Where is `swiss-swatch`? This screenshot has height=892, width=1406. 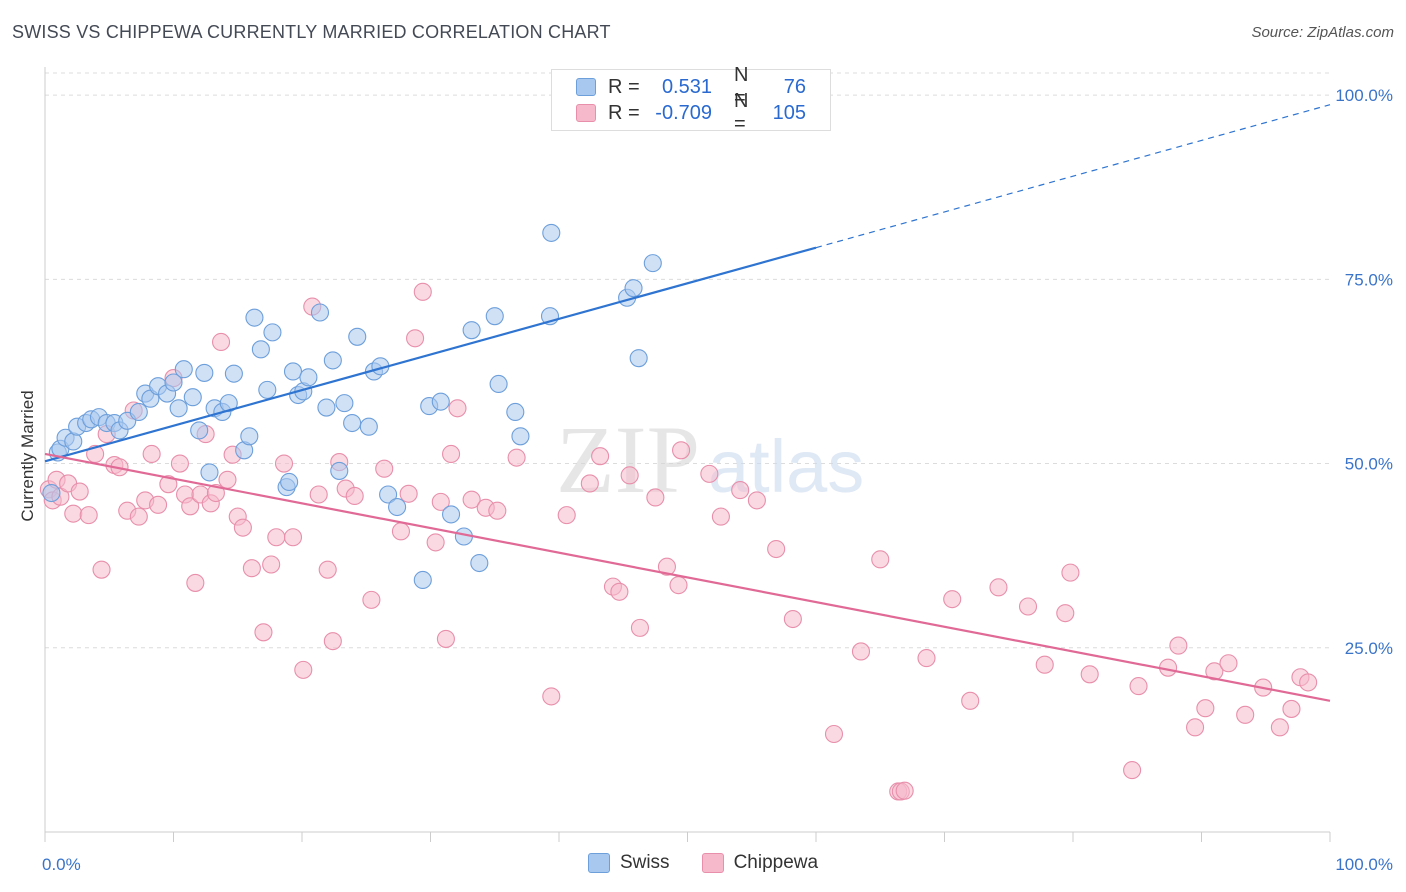
swiss-swatch is located at coordinates (586, 87).